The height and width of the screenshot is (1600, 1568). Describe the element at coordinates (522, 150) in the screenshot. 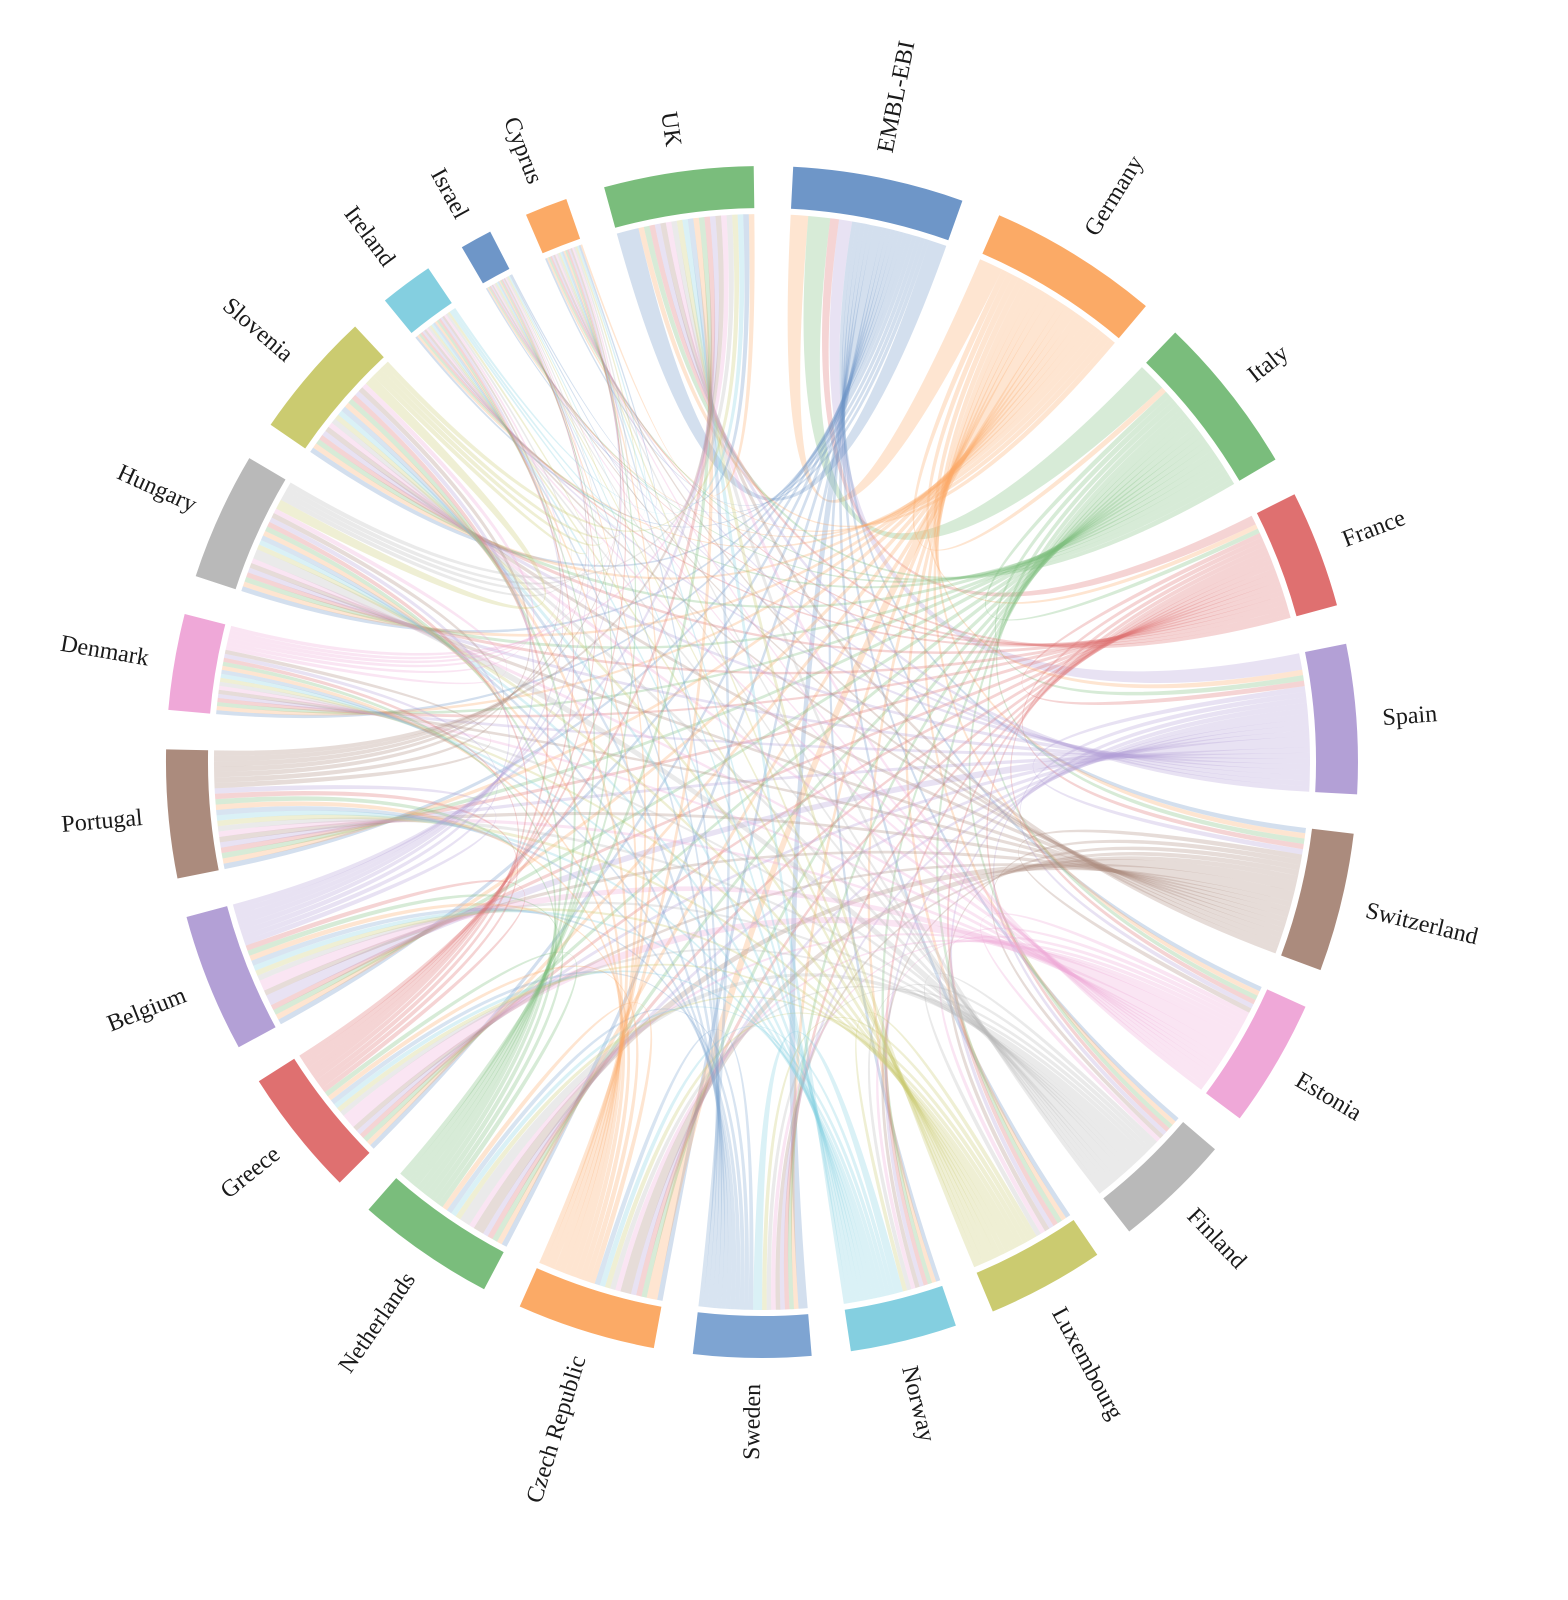

I see `node-label: Cyprus` at that location.